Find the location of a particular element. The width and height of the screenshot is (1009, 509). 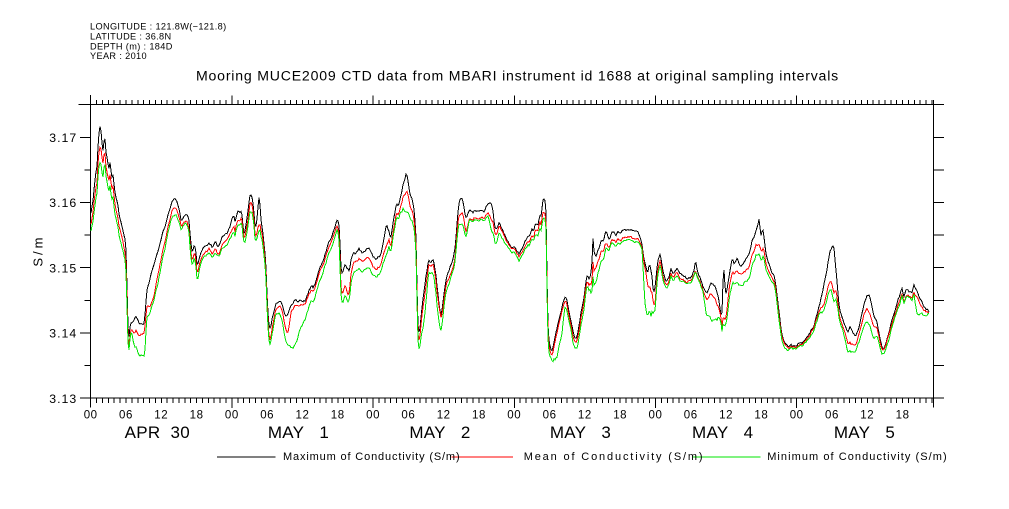

svg-text: 3.14 is located at coordinates (63, 334).